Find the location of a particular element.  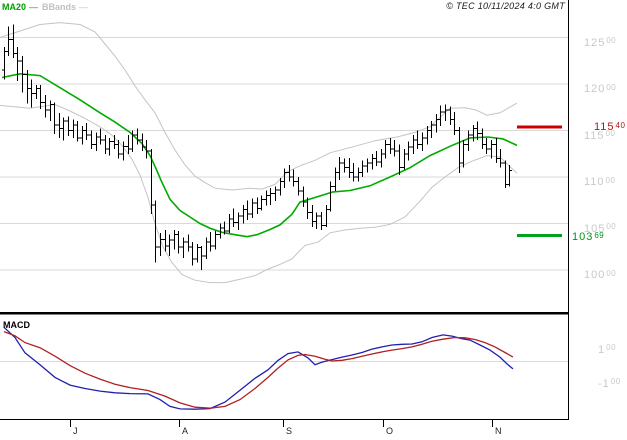

month-label: S is located at coordinates (289, 431).